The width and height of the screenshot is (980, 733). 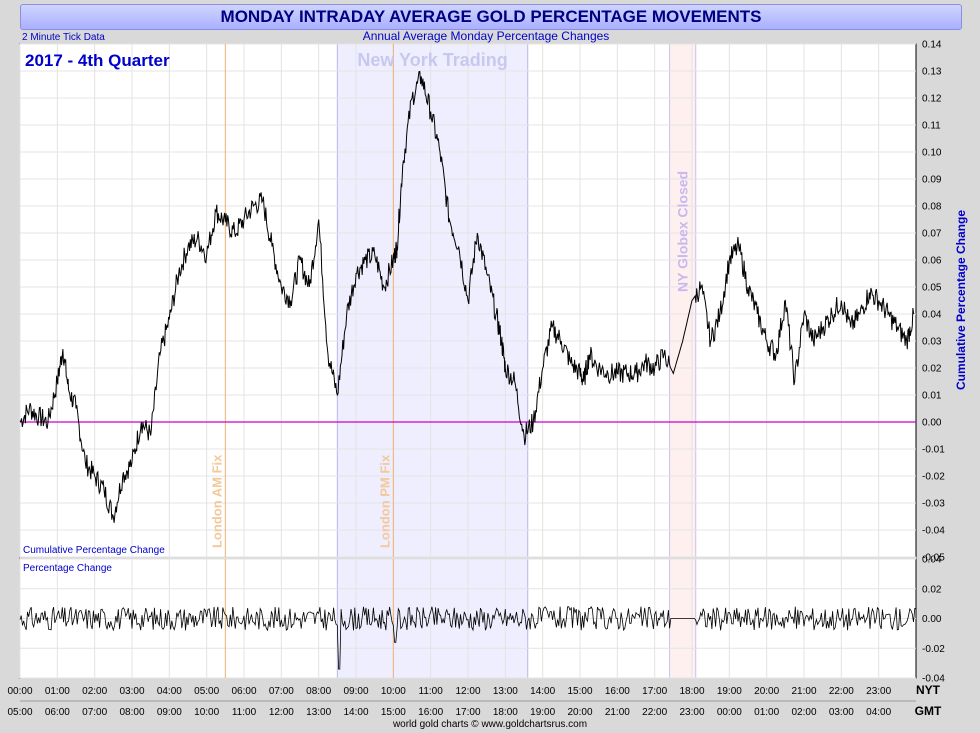 What do you see at coordinates (803, 691) in the screenshot?
I see `x-tick-label-nyt: 21:00` at bounding box center [803, 691].